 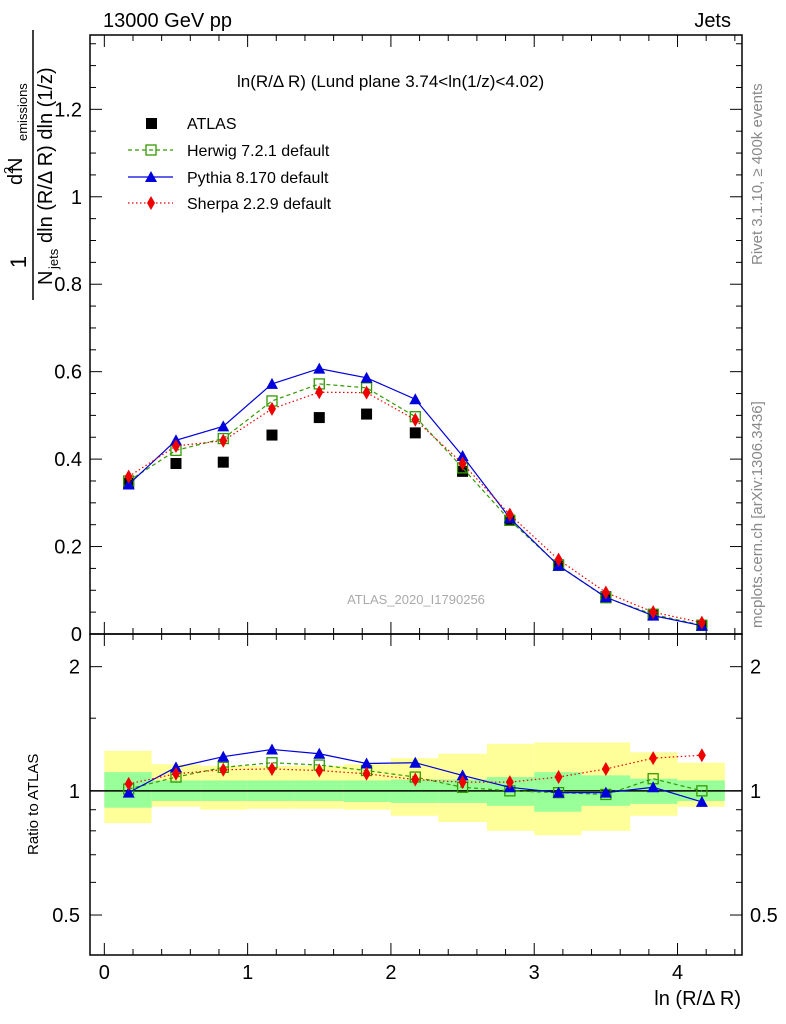 I want to click on ratio-ytick-label-right: 1, so click(x=755, y=792).